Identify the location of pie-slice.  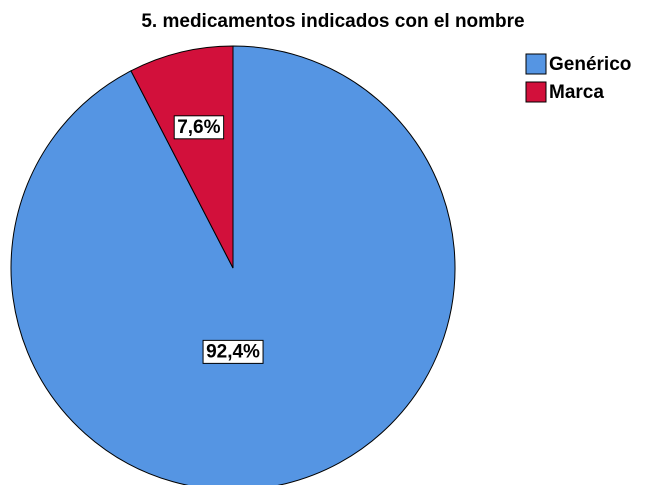
(182, 157).